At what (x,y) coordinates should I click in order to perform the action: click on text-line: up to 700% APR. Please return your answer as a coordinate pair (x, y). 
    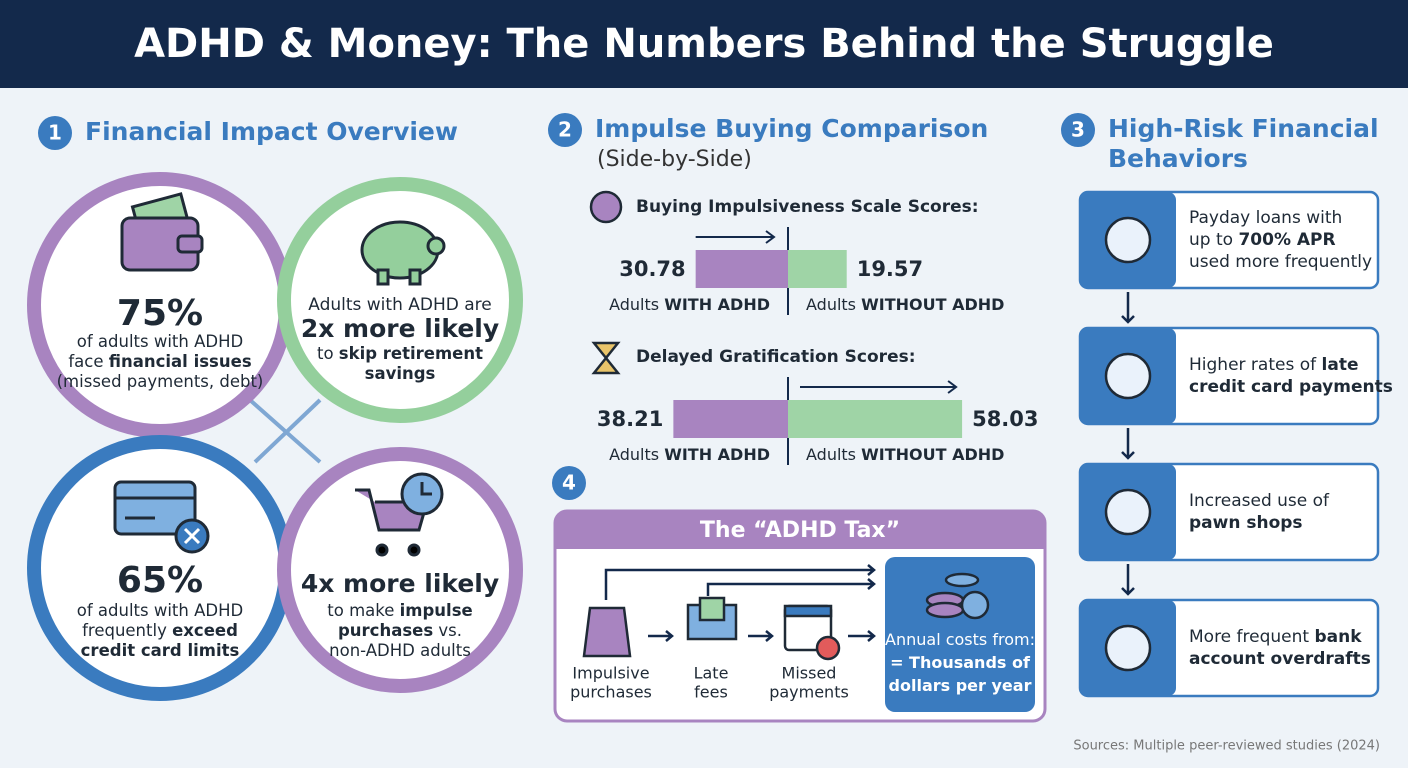
    Looking at the image, I should click on (1262, 240).